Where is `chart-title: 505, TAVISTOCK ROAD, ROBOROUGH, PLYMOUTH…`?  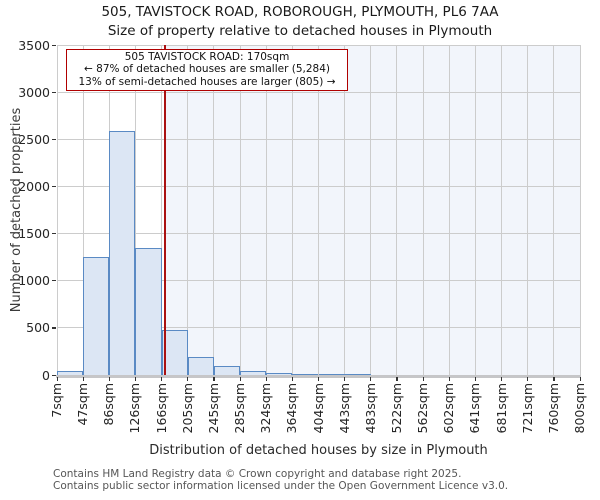 chart-title: 505, TAVISTOCK ROAD, ROBOROUGH, PLYMOUTH… is located at coordinates (300, 12).